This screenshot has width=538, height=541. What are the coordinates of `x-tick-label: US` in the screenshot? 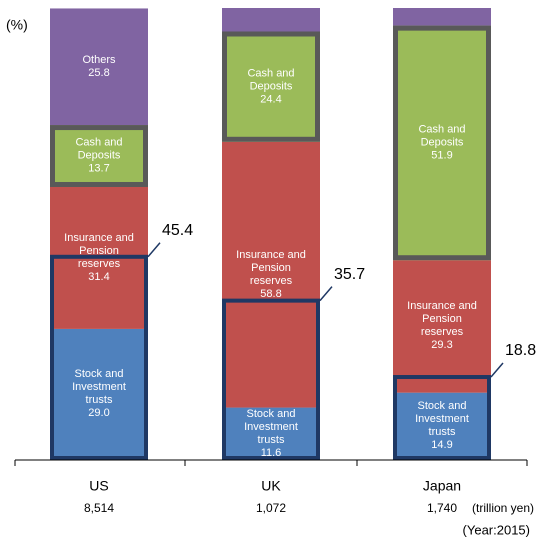 It's located at (98, 486).